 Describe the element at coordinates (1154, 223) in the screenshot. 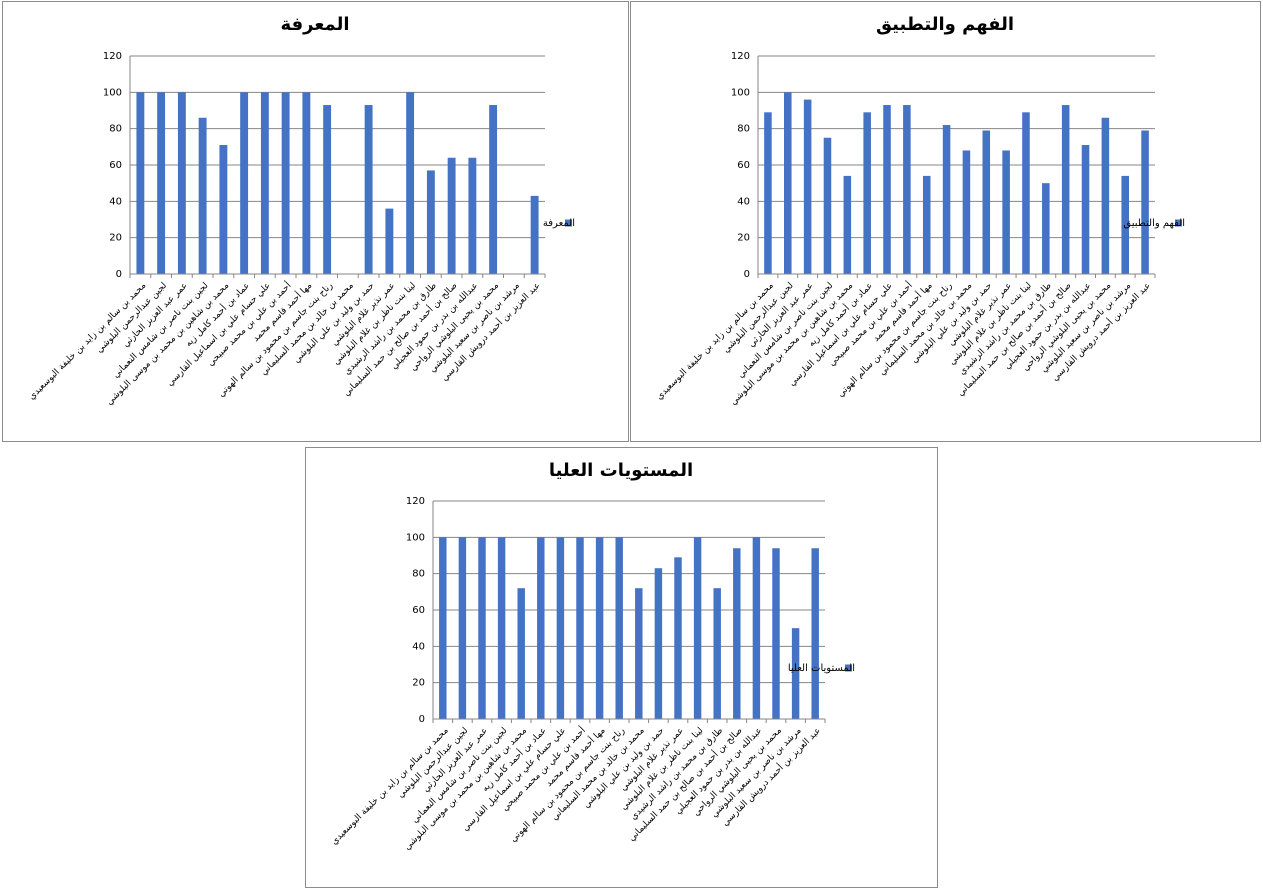

I see `legend-label: الفهم والتطبيق` at that location.